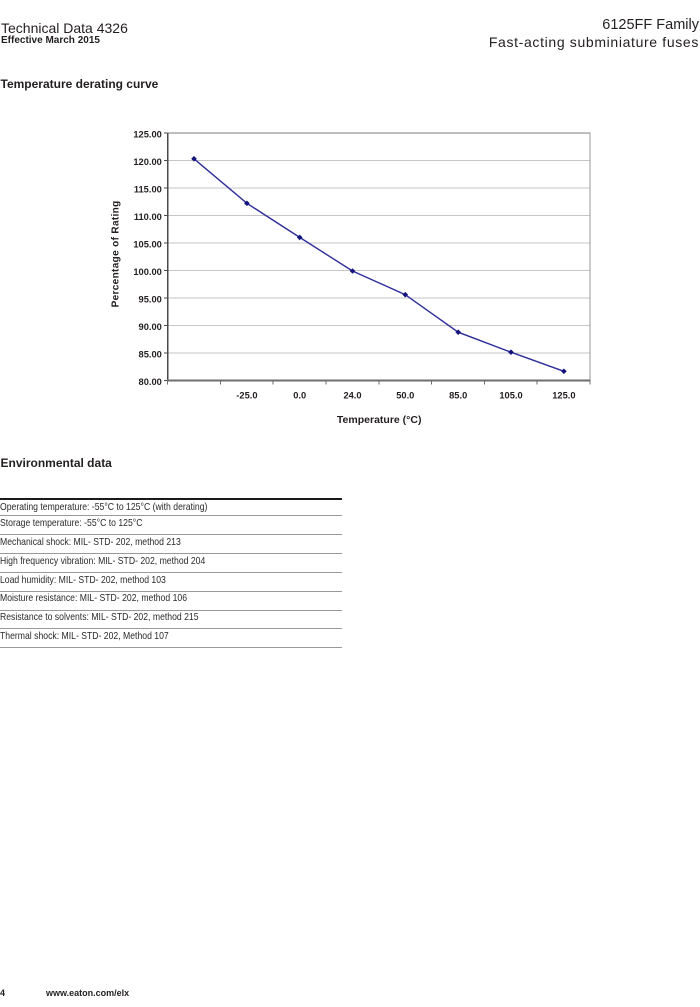 This screenshot has width=700, height=1007. Describe the element at coordinates (147, 135) in the screenshot. I see `svg-text: 125.00` at that location.